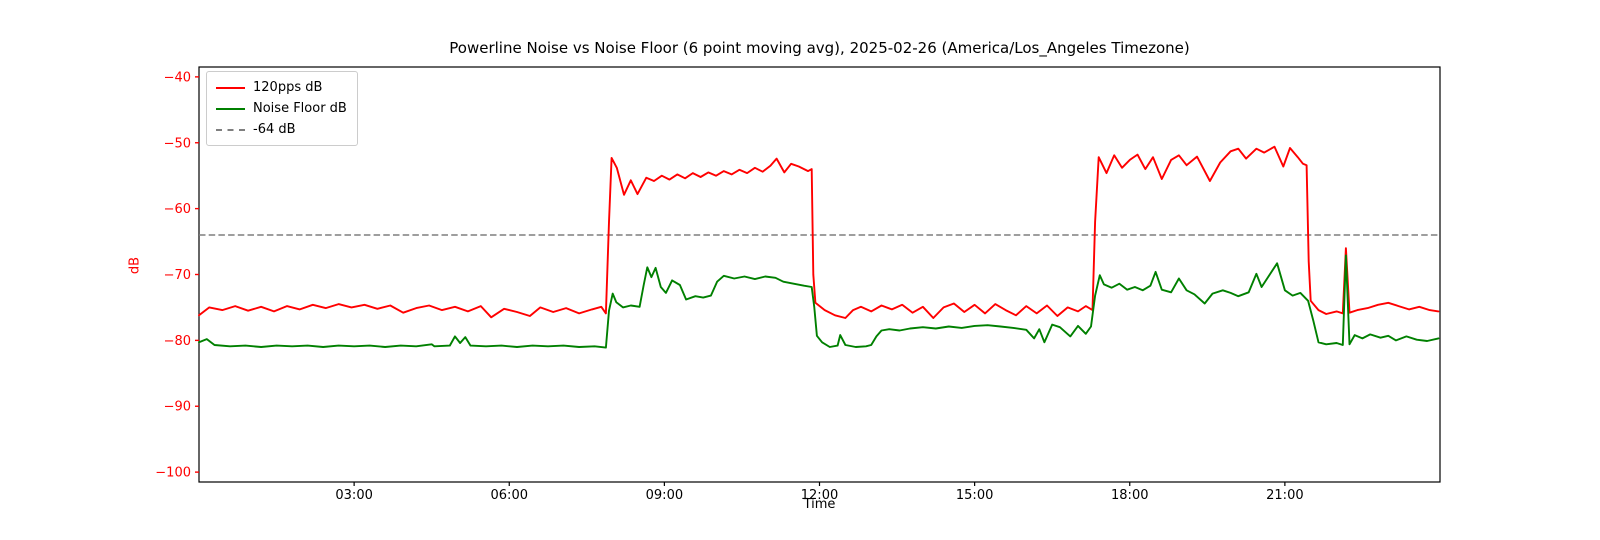  What do you see at coordinates (177, 275) in the screenshot?
I see `y-tick-label: −70` at bounding box center [177, 275].